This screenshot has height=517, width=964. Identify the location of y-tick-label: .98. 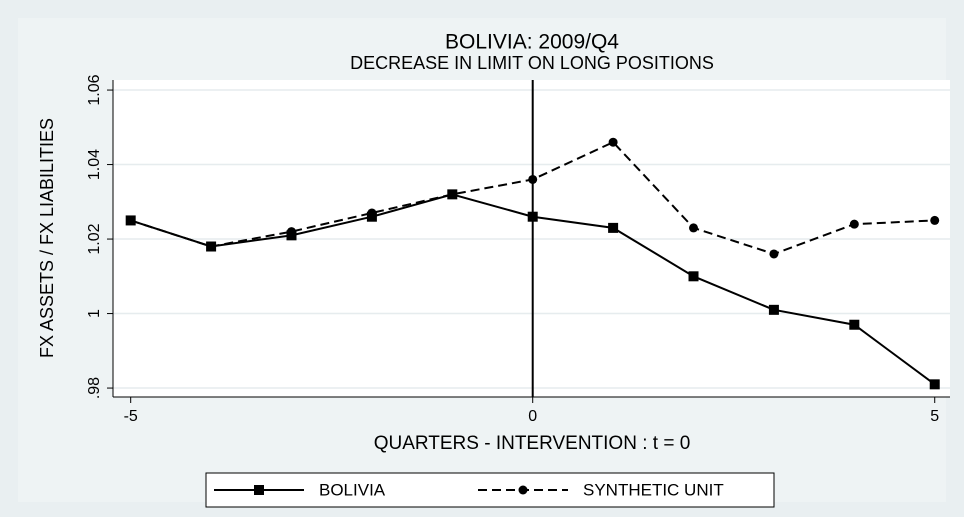
(94, 388).